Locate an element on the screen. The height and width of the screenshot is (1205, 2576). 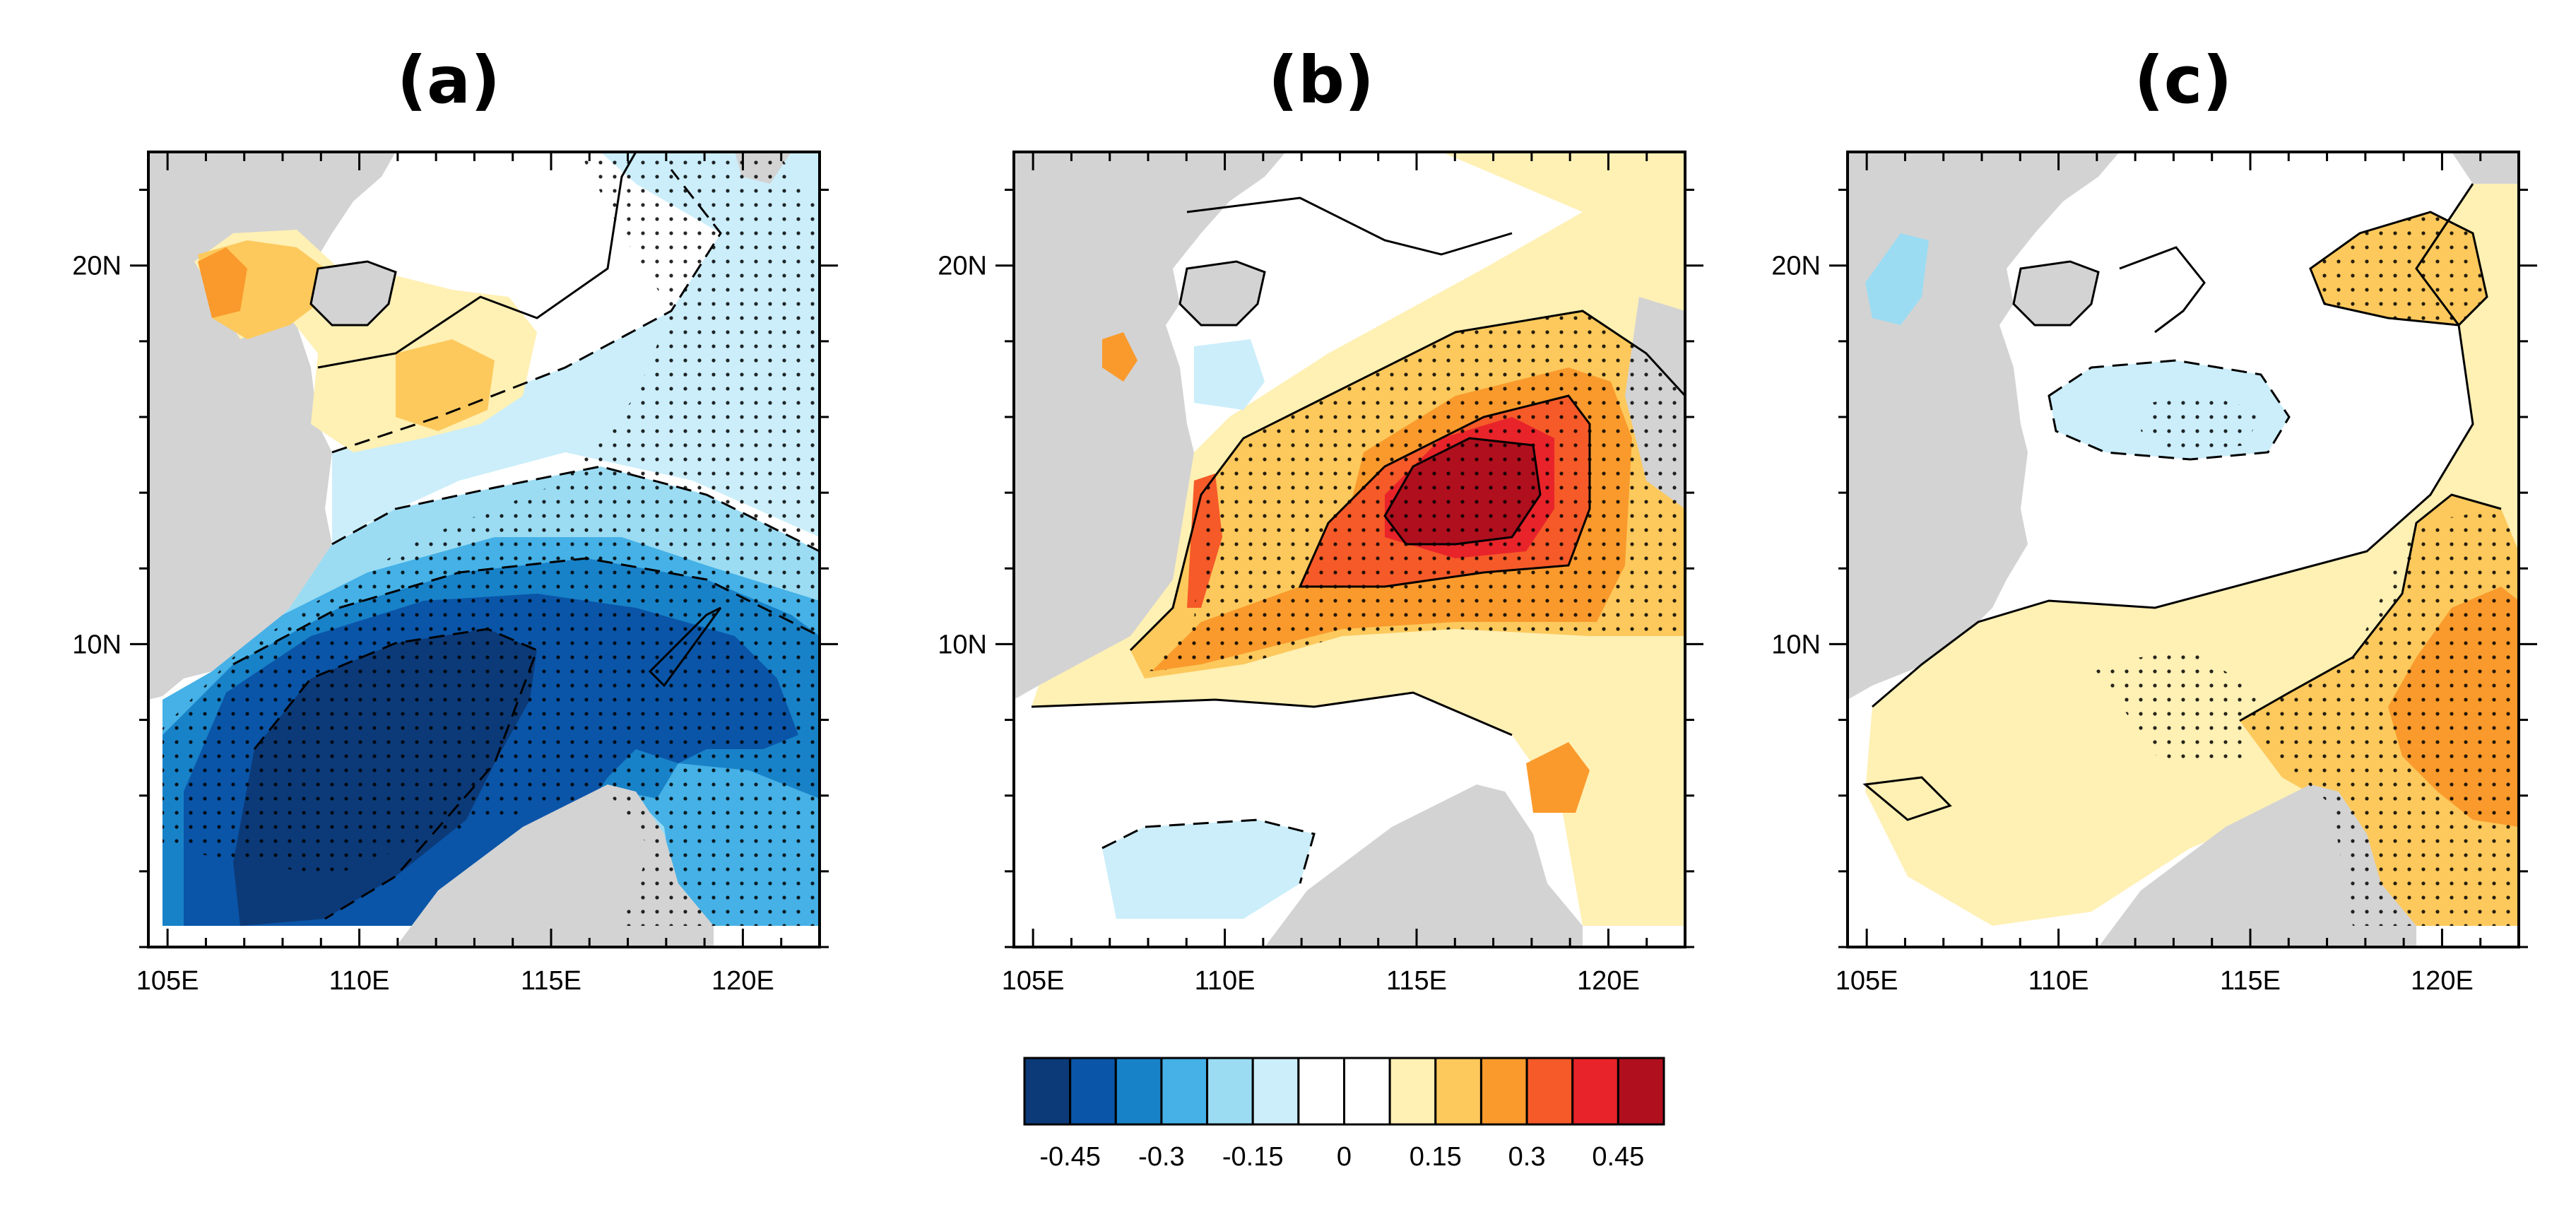
colorbar-label: -0.3 is located at coordinates (1161, 1157).